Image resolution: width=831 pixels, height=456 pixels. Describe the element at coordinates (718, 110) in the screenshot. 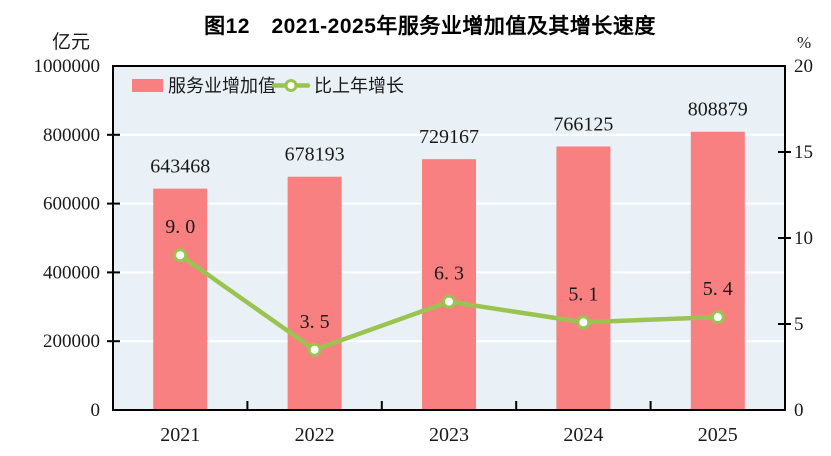

I see `bar-value-label: 808879` at that location.